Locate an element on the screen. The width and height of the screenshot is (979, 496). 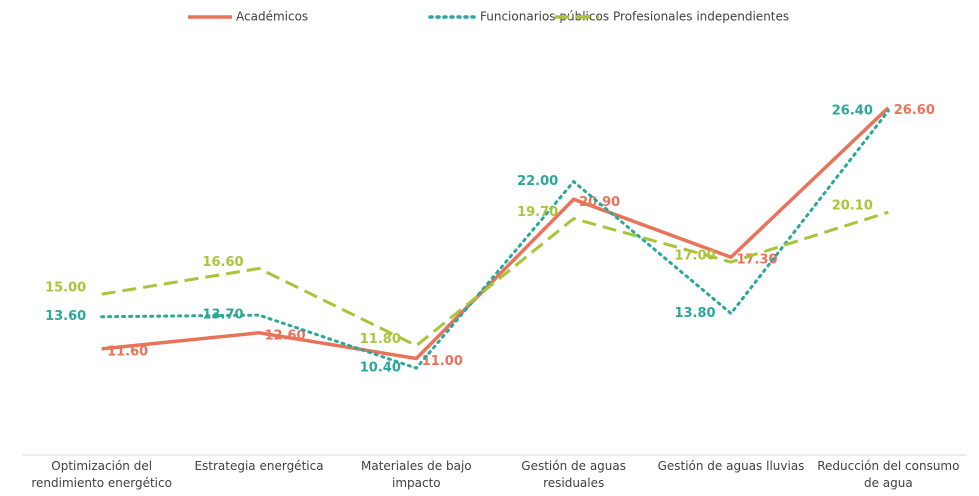
legend-label: Profesionales independientes is located at coordinates (701, 17).